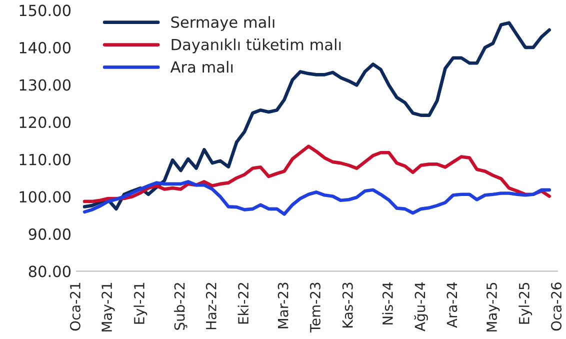 The height and width of the screenshot is (339, 566). What do you see at coordinates (315, 307) in the screenshot?
I see `x-tick-label: Tem-23` at bounding box center [315, 307].